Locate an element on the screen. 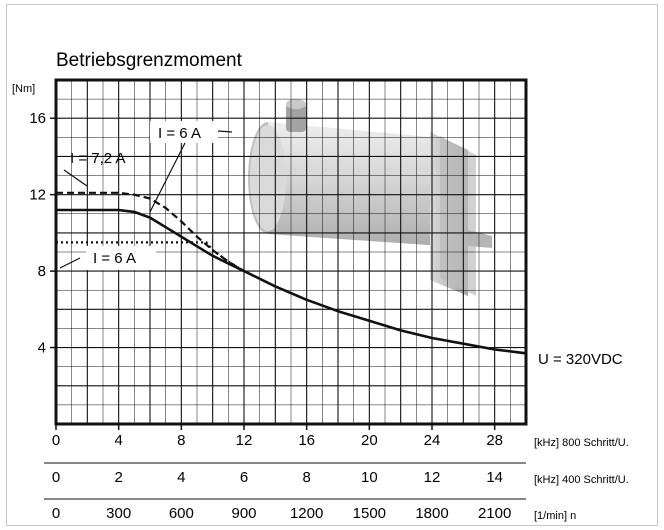 The height and width of the screenshot is (530, 664). label-i-7-2-a: I = 7,2 A is located at coordinates (97, 158).